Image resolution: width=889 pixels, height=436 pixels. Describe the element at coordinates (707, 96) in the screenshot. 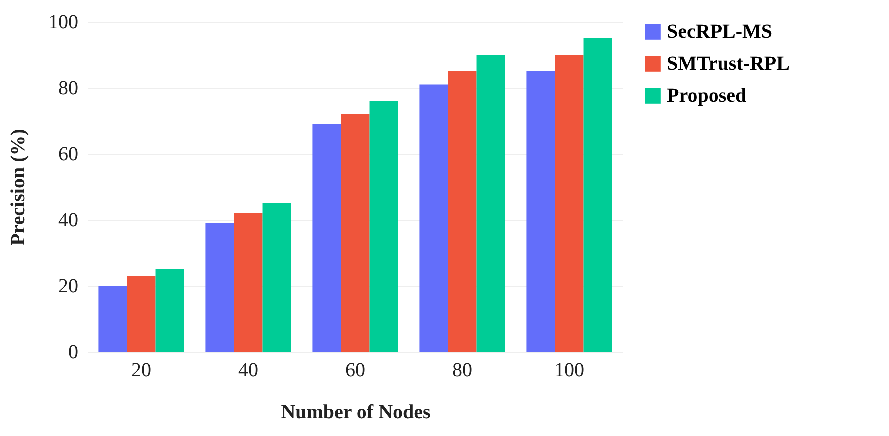

I see `legend-label: Proposed` at that location.